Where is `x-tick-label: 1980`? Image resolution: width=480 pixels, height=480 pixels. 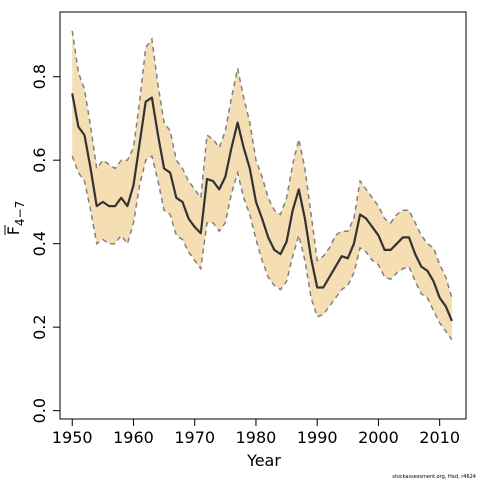
x-tick-label: 1980 is located at coordinates (256, 437).